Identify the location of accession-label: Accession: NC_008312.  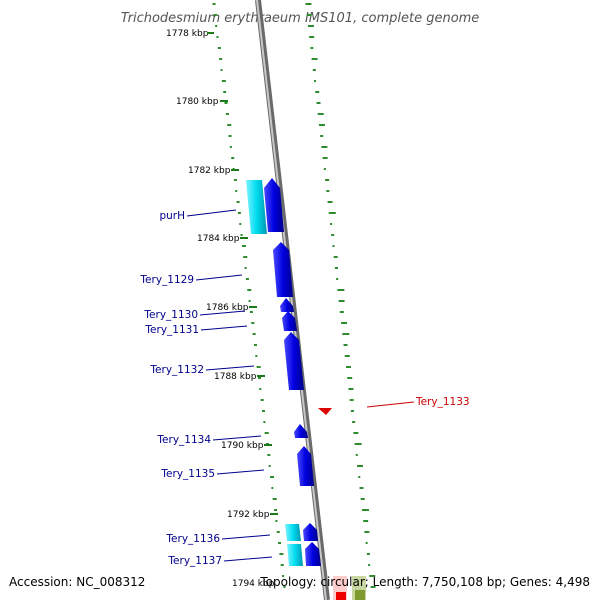
(77, 582).